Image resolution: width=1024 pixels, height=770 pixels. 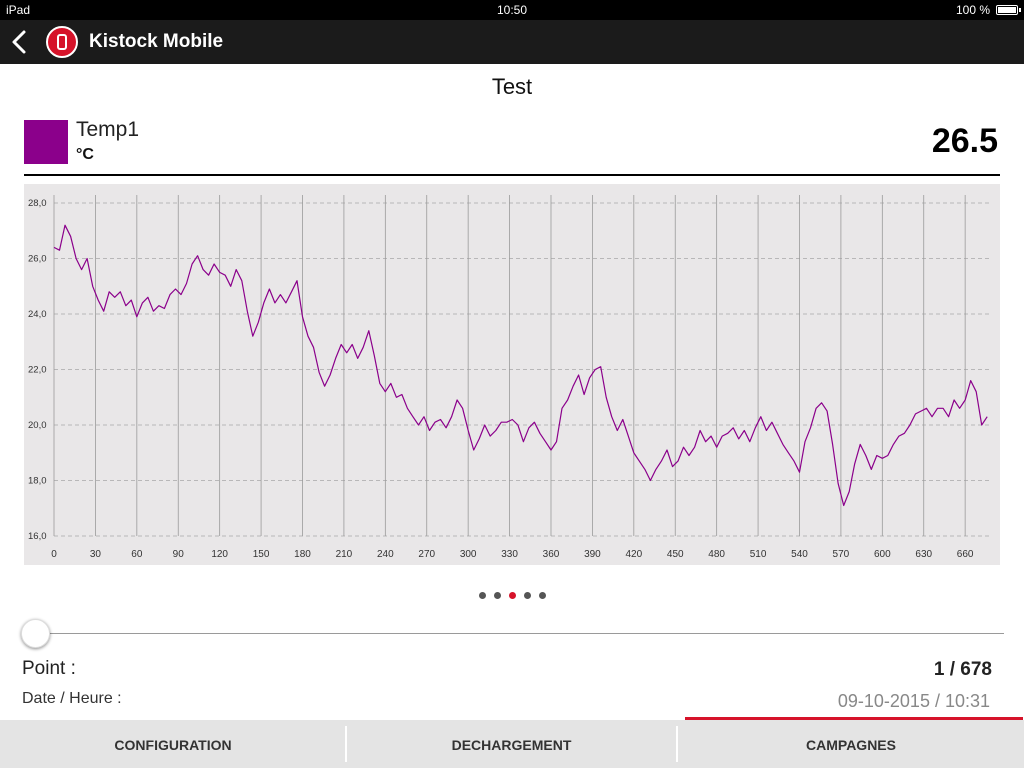 I want to click on back-button, so click(x=20, y=42).